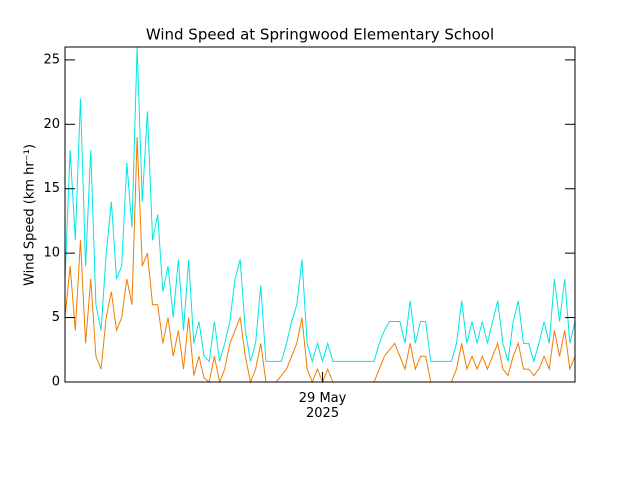 The height and width of the screenshot is (480, 640). I want to click on y-tick-label: 10, so click(51, 253).